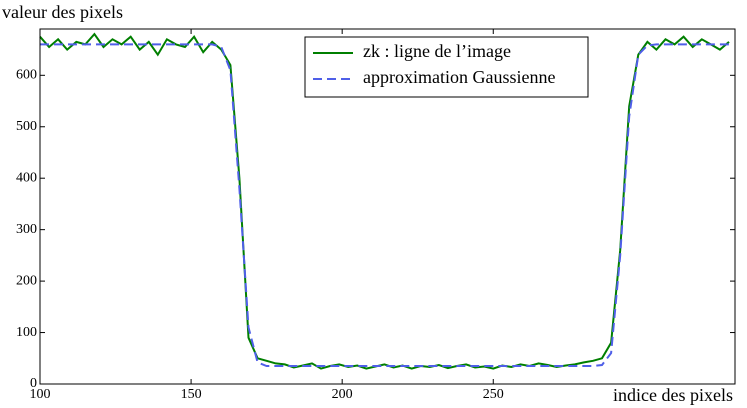 This screenshot has height=408, width=747. I want to click on y-tick-label: 100, so click(26, 332).